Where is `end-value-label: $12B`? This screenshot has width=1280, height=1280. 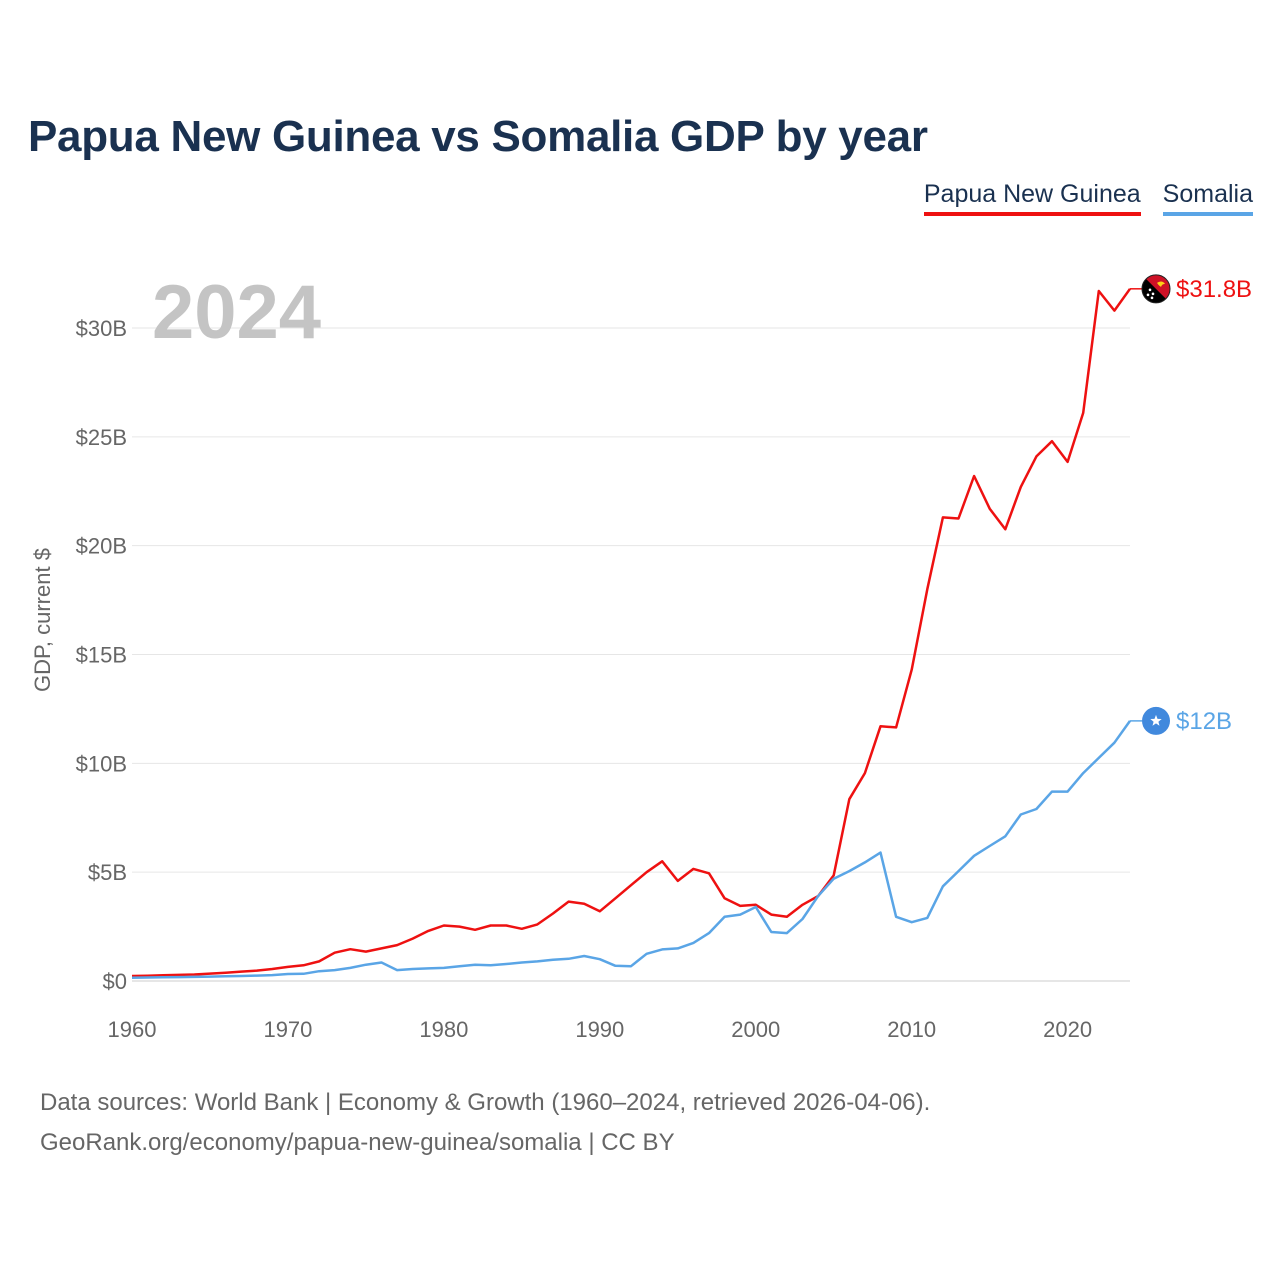 end-value-label: $12B is located at coordinates (1204, 721).